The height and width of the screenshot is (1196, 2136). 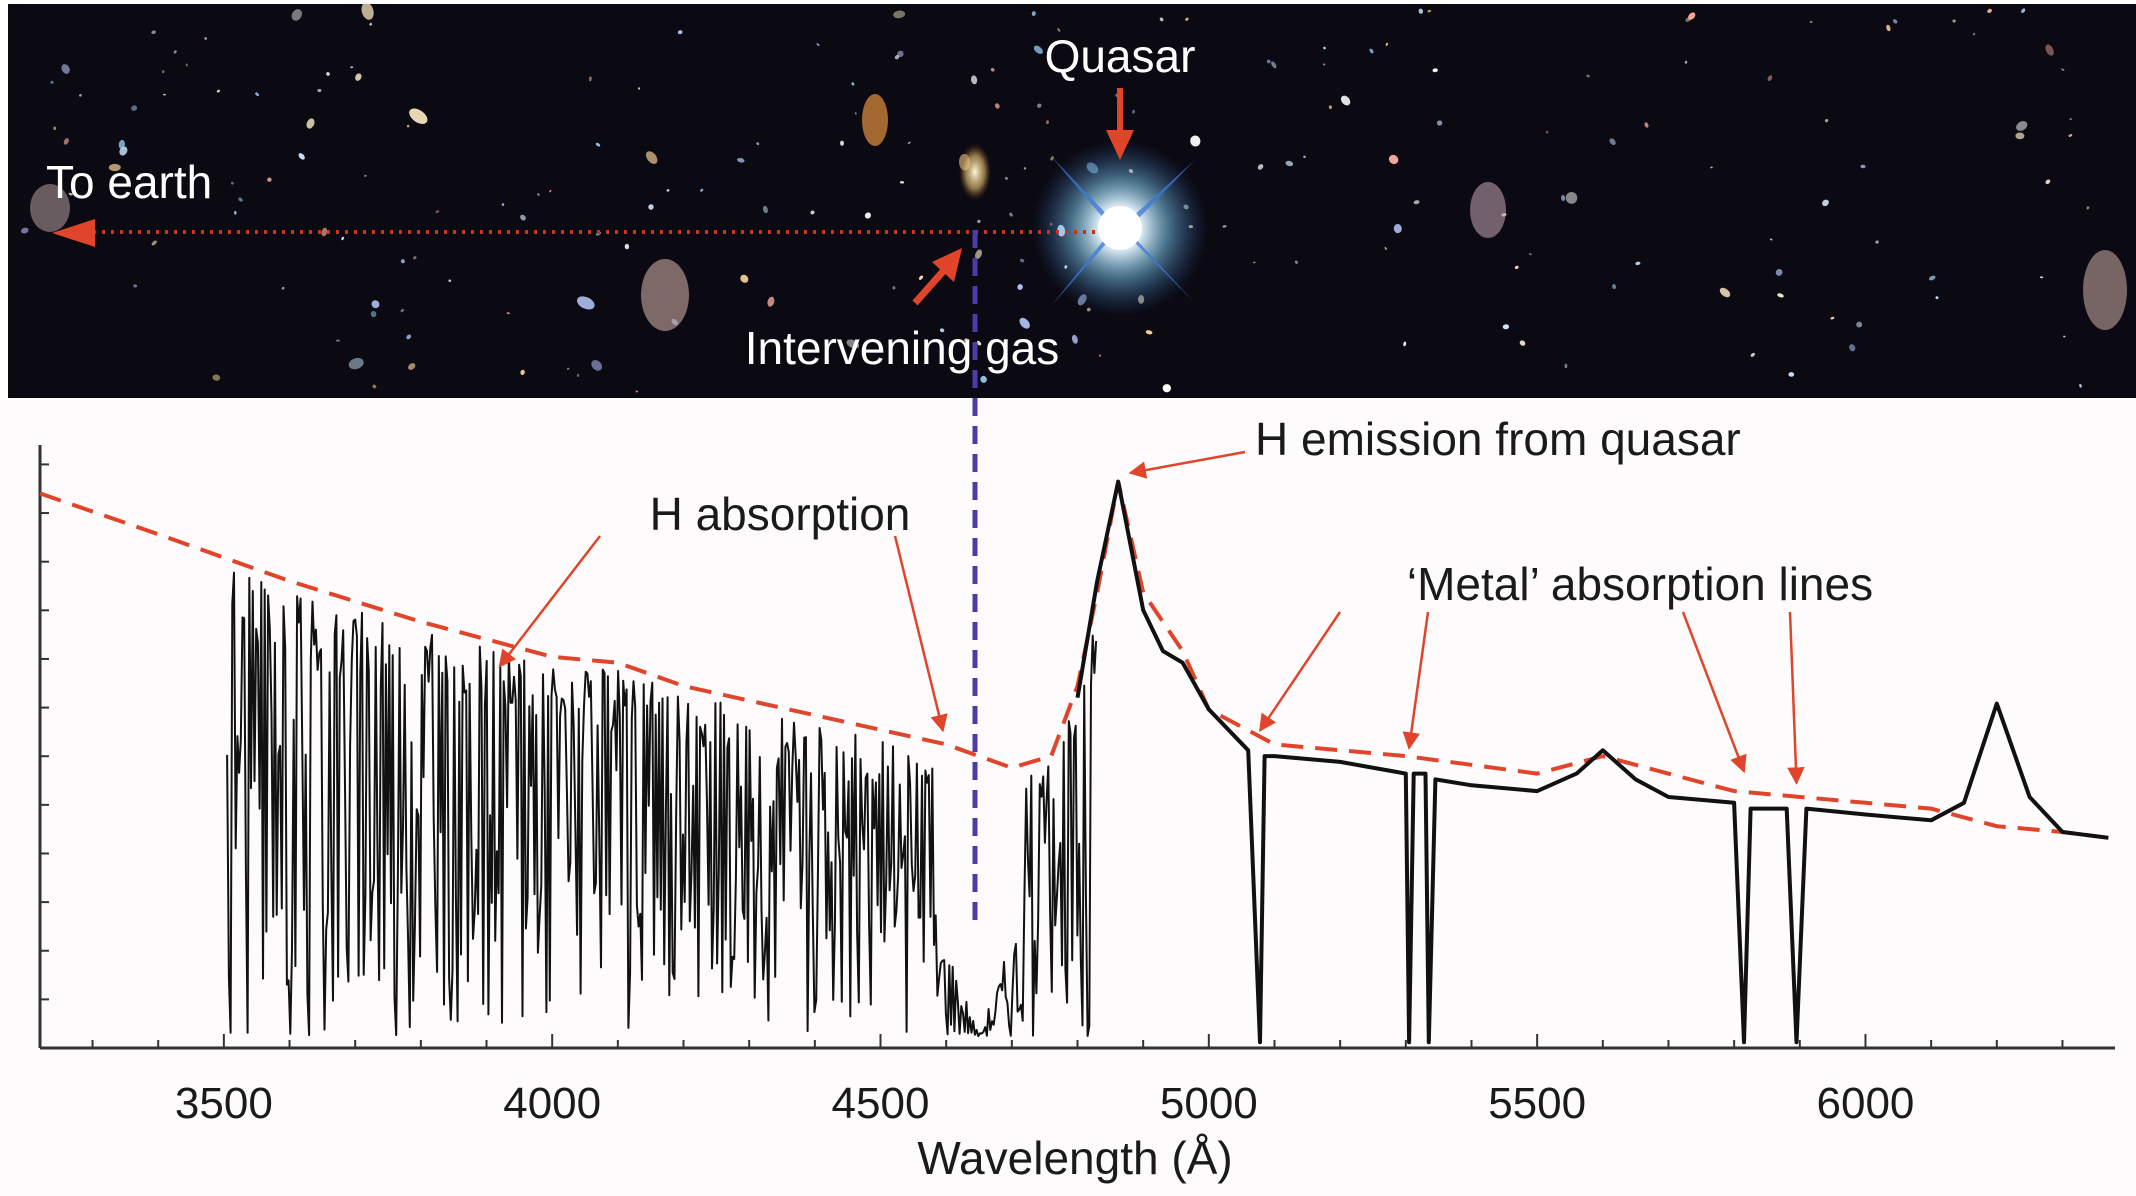 I want to click on quasar-label: Quasar, so click(x=1120, y=56).